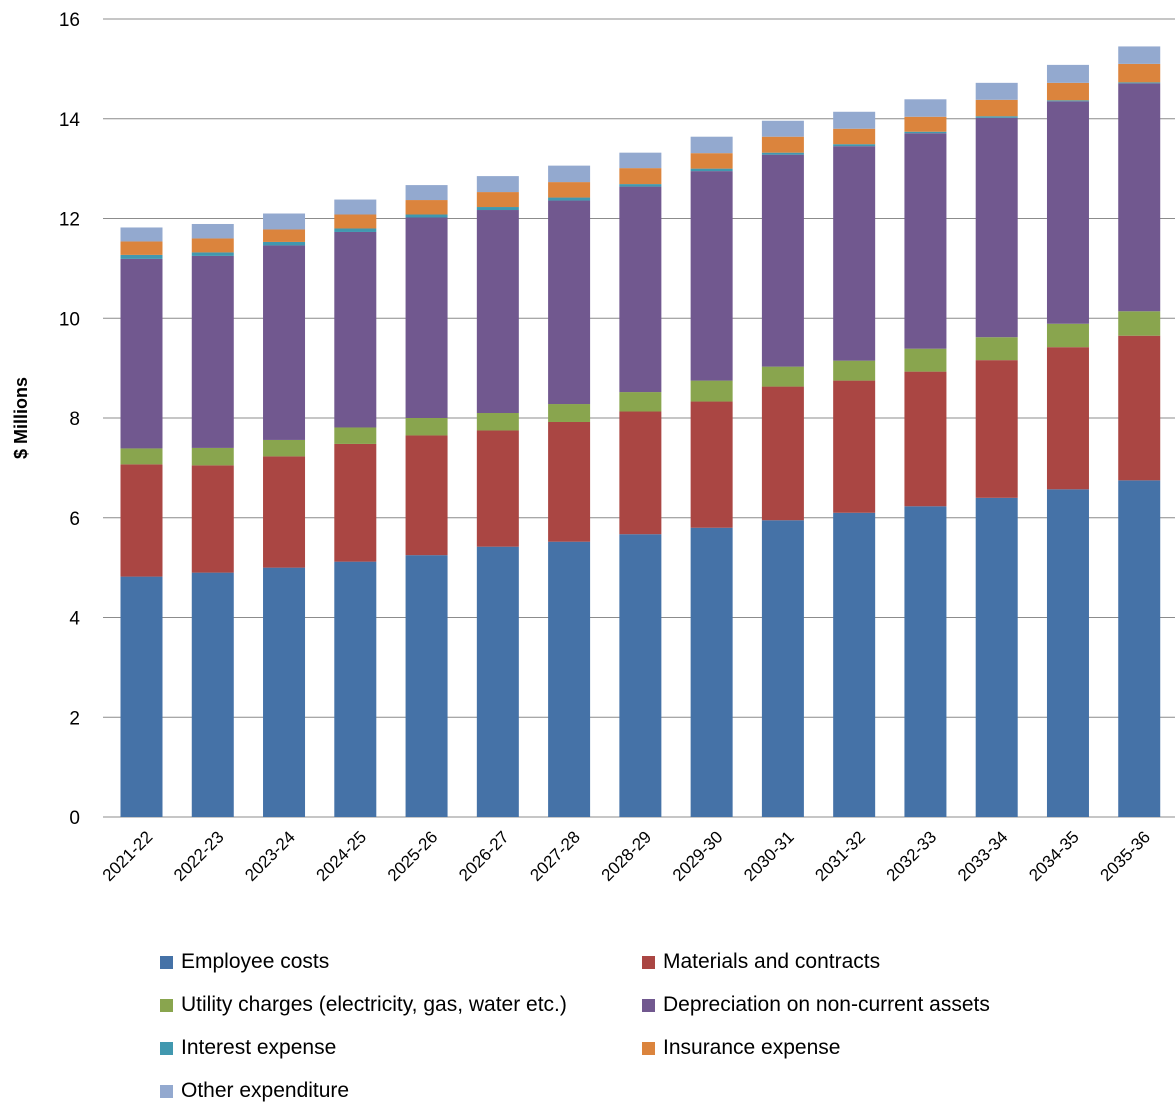  I want to click on x-tick-label: 2031-32, so click(840, 856).